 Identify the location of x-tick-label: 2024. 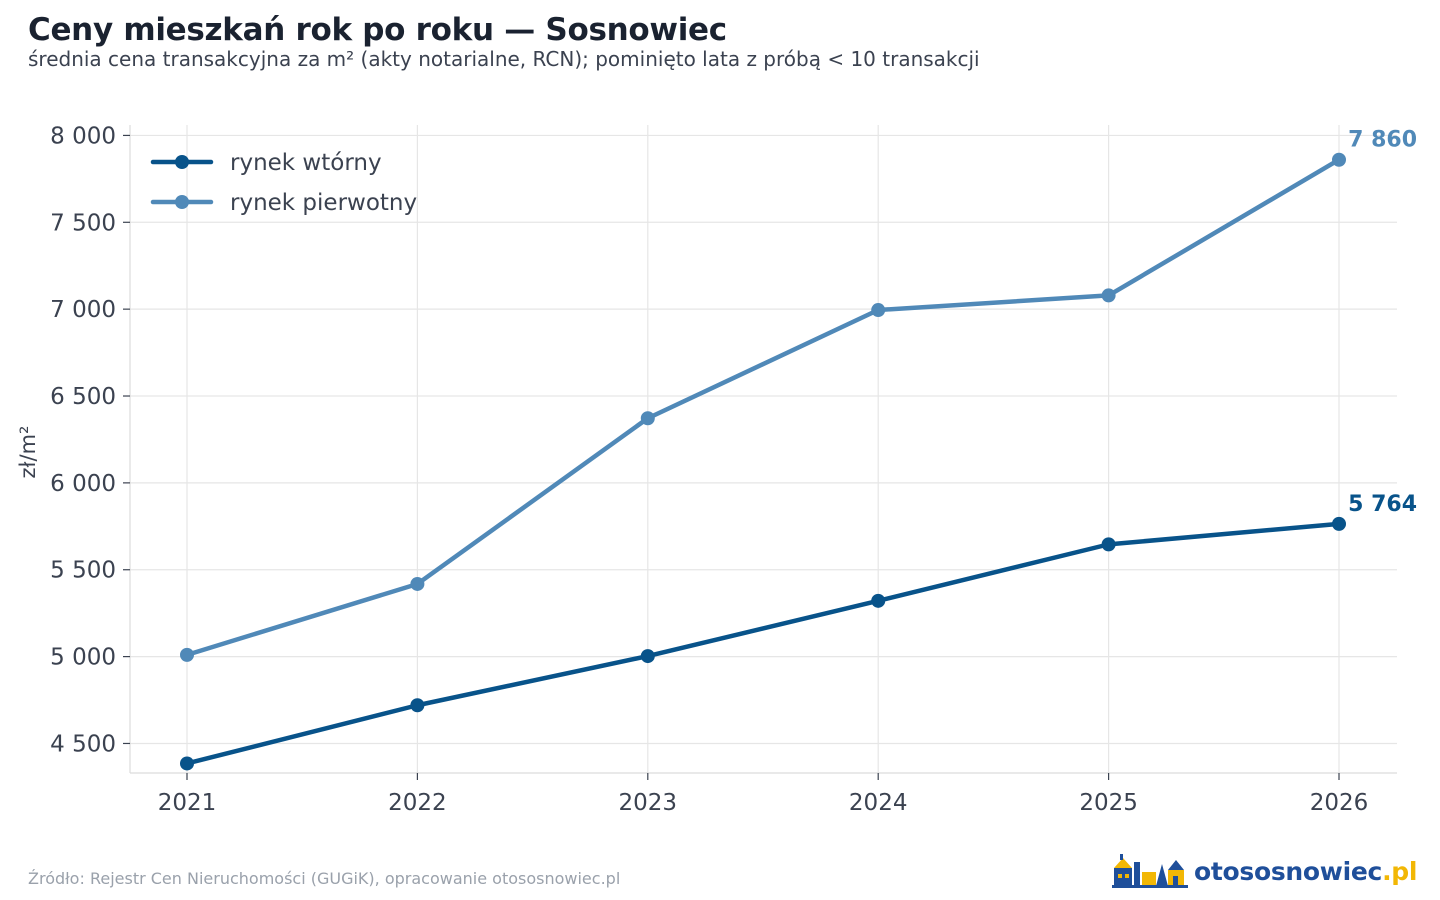
(878, 803).